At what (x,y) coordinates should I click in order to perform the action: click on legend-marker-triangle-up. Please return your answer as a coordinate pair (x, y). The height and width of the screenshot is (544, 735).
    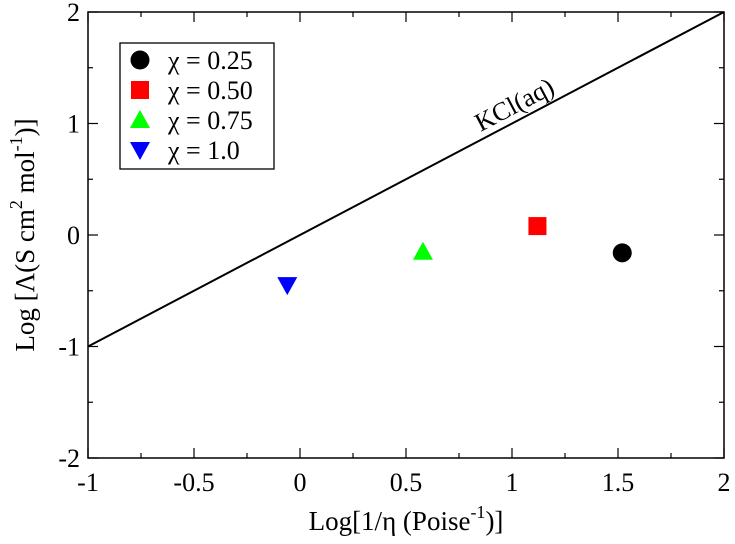
    Looking at the image, I should click on (140, 119).